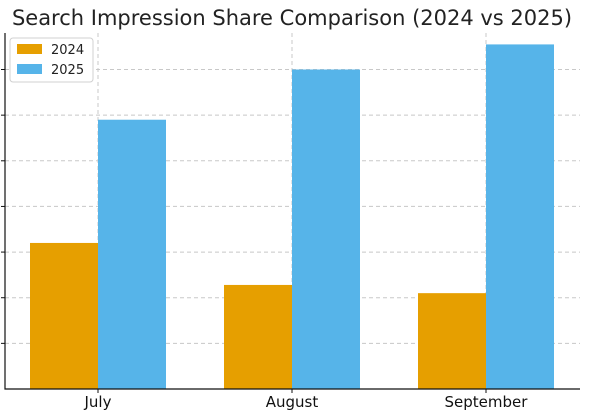 The image size is (589, 417). I want to click on bar-2024-july, so click(64, 315).